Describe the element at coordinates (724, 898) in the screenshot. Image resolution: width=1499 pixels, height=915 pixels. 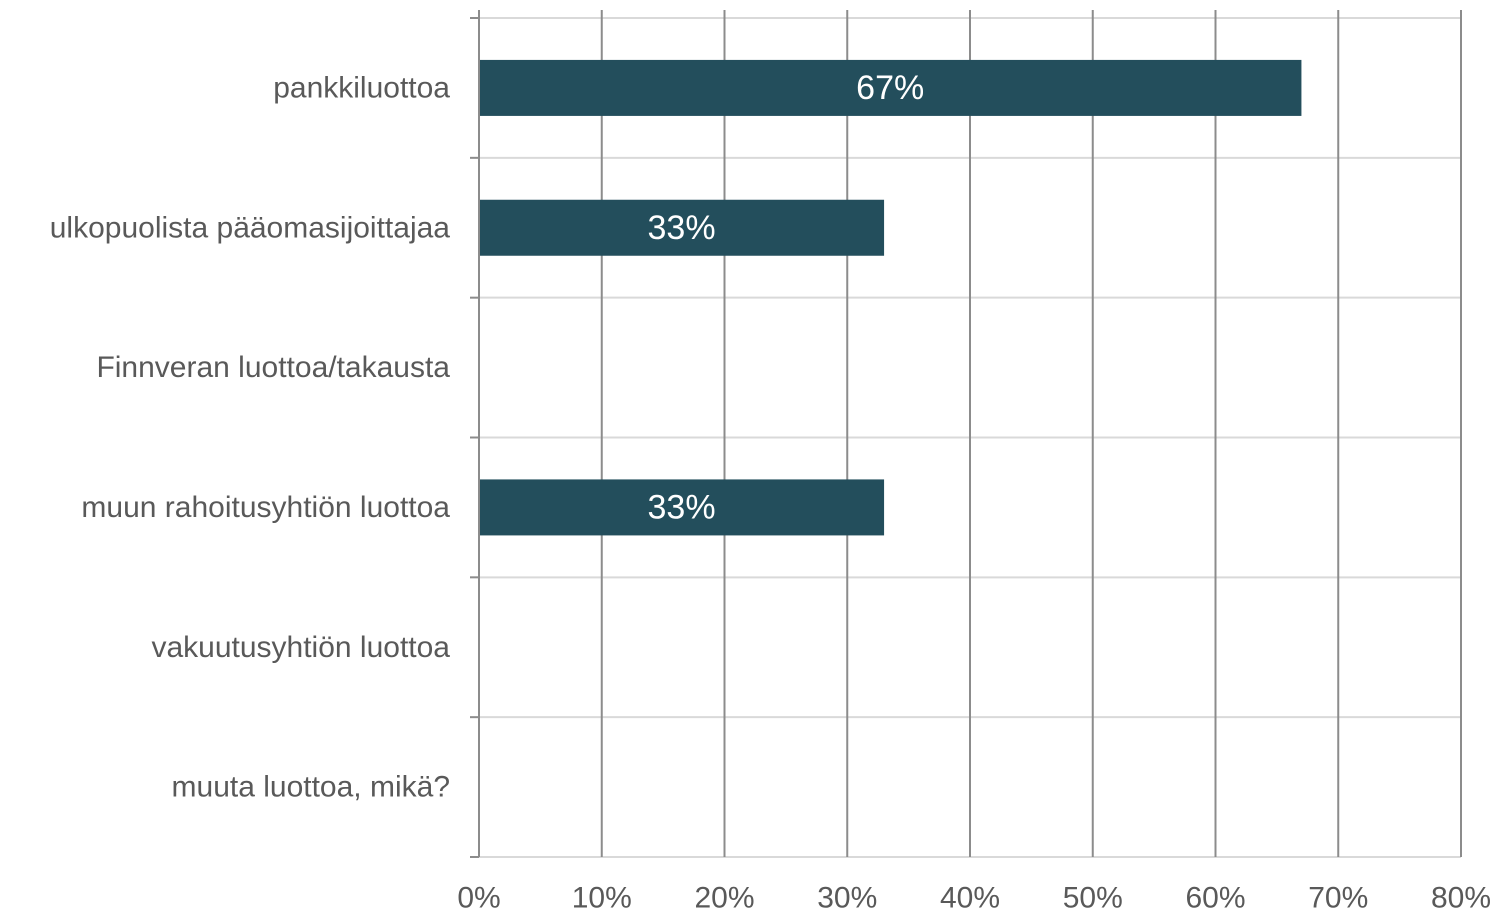
I see `x-tick-label: 20%` at that location.